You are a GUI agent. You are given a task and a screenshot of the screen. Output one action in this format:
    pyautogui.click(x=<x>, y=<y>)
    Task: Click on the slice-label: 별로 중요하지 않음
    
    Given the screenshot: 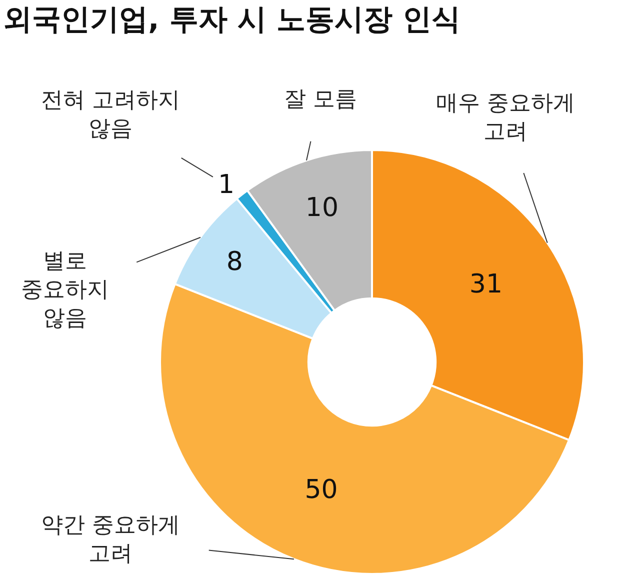 What is the action you would take?
    pyautogui.click(x=65, y=290)
    